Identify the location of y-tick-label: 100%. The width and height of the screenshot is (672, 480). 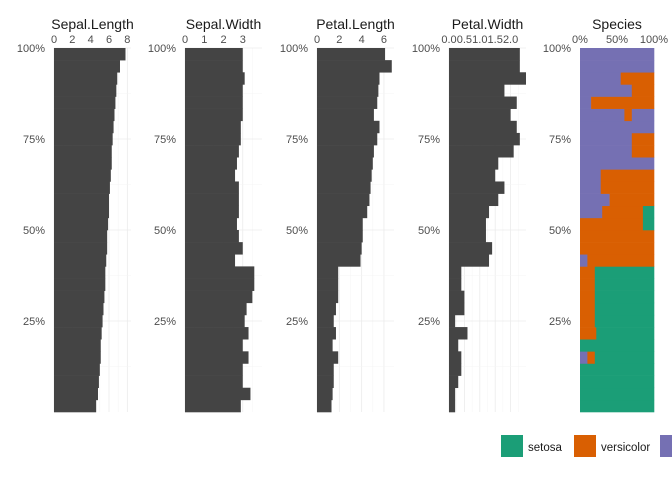
(426, 49).